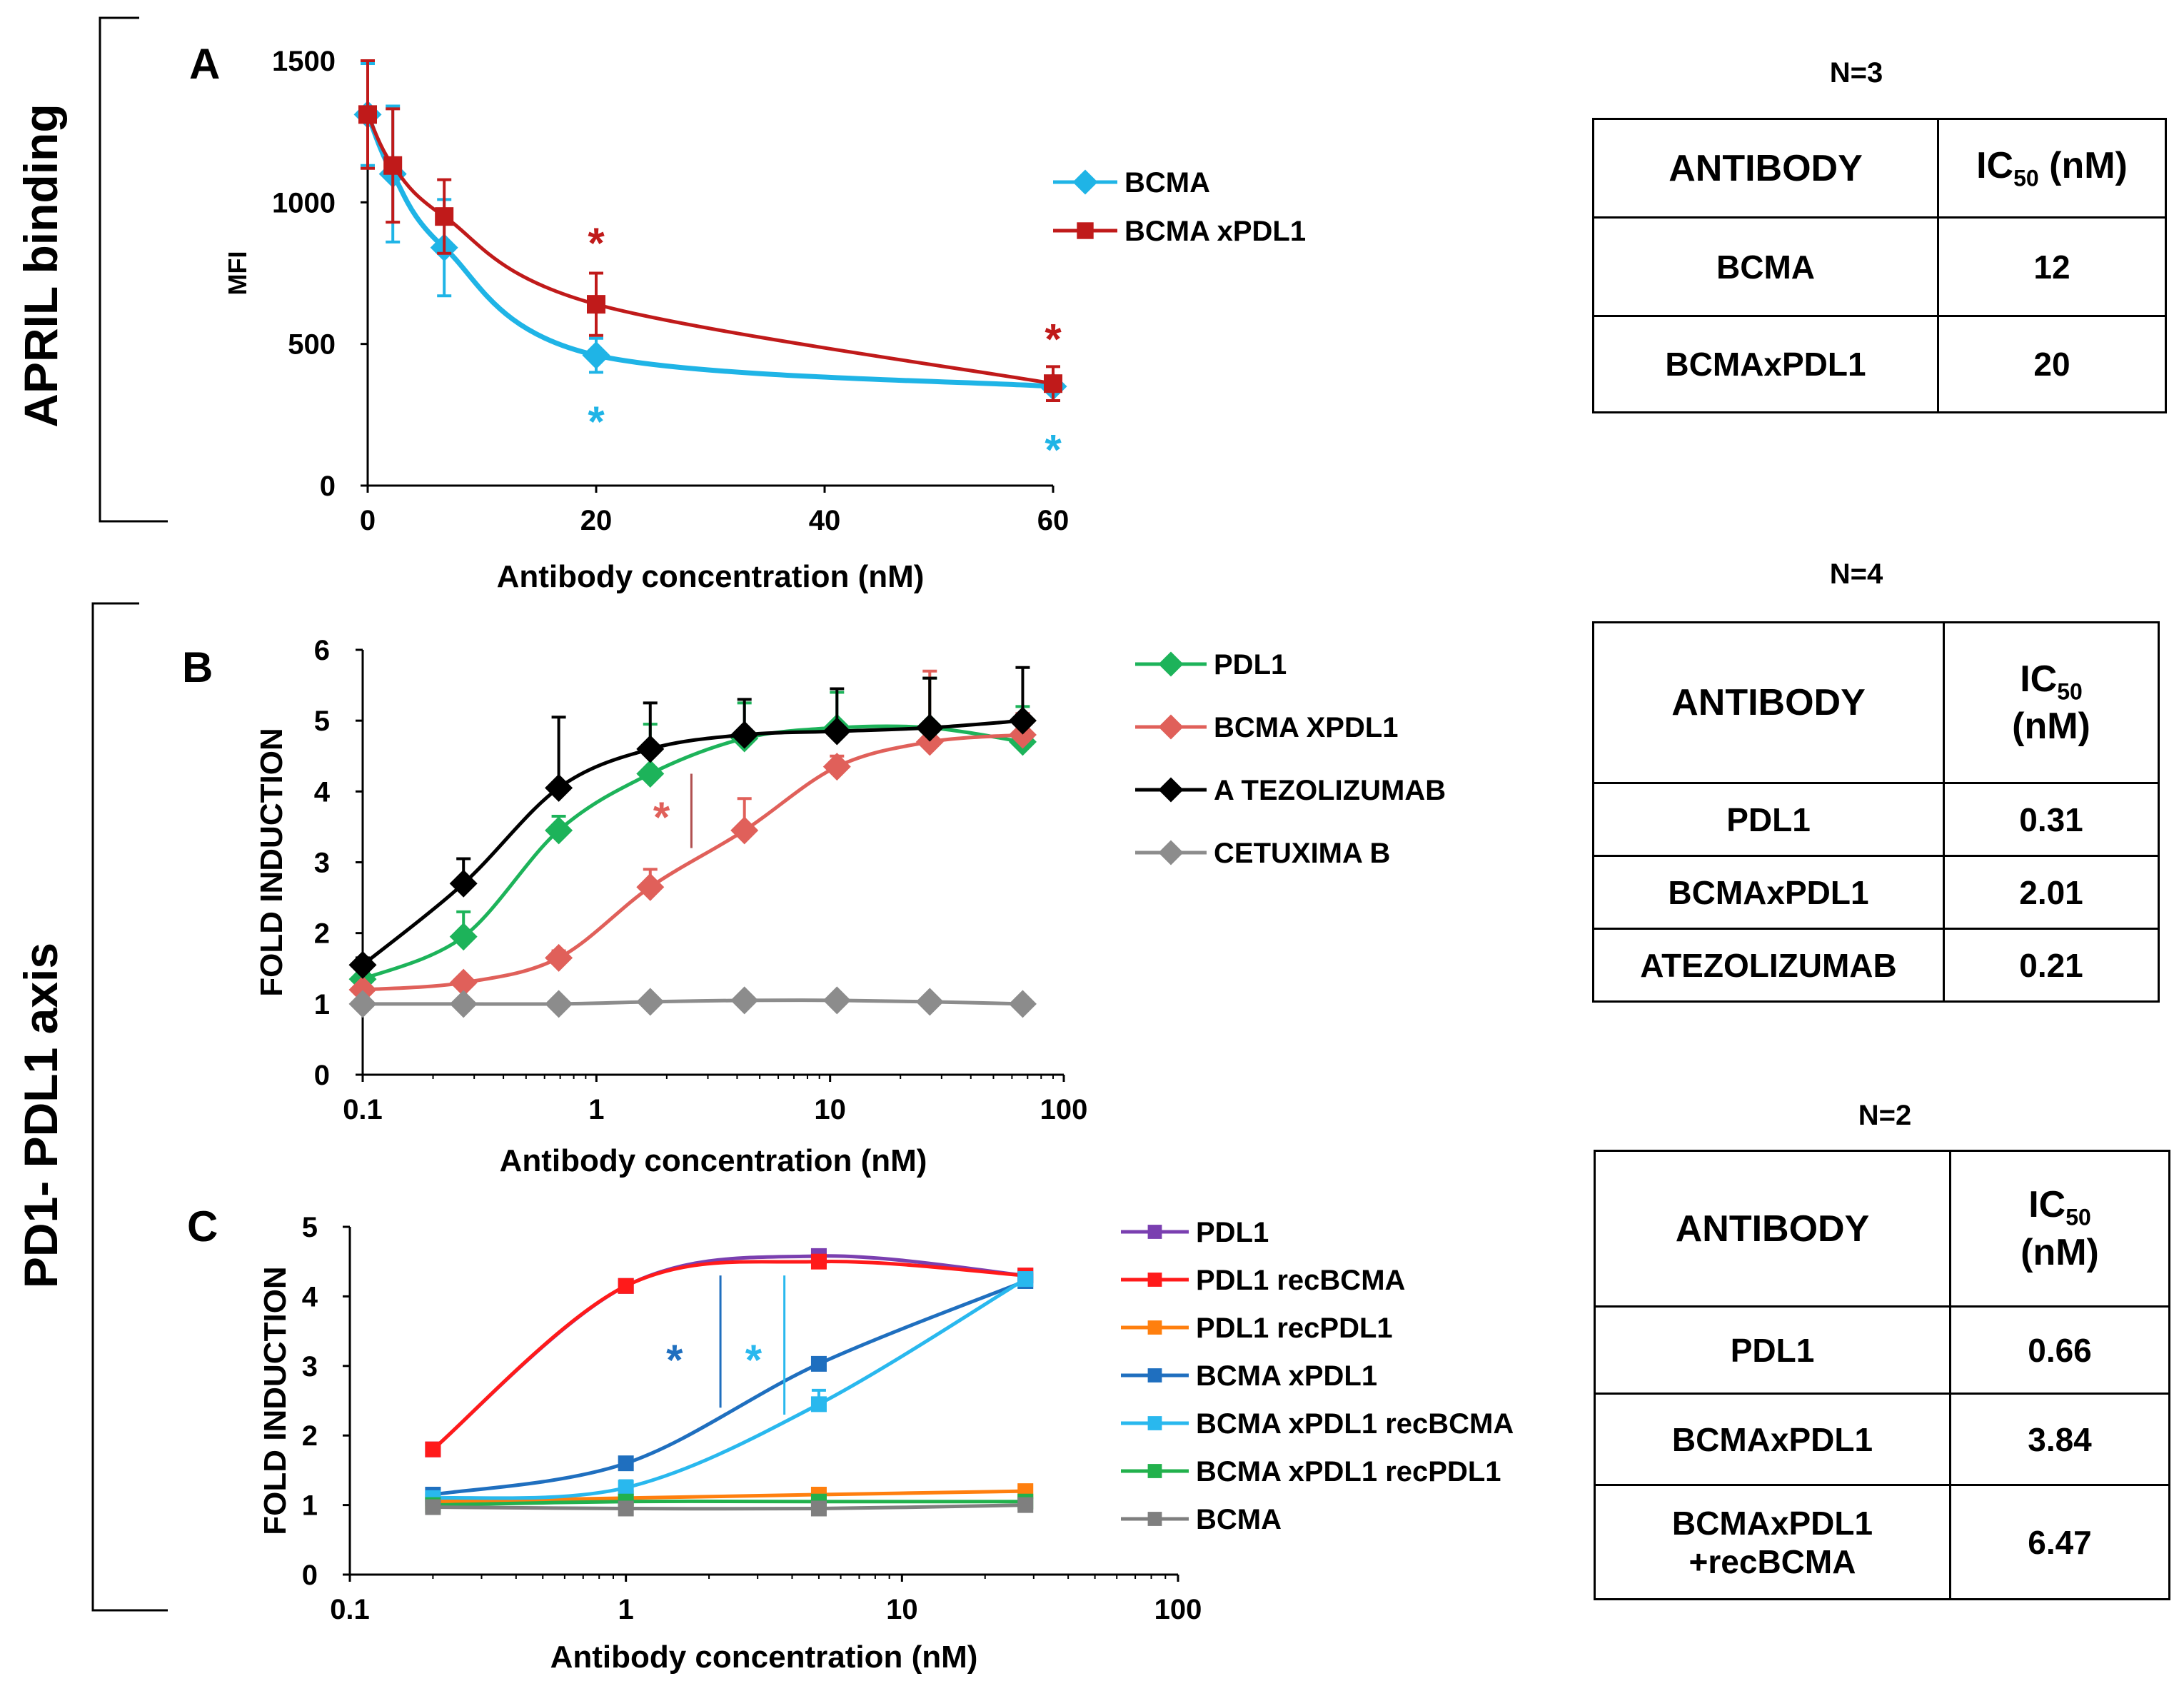 This screenshot has height=1686, width=2184. Describe the element at coordinates (322, 721) in the screenshot. I see `y-tick-label: 5` at that location.